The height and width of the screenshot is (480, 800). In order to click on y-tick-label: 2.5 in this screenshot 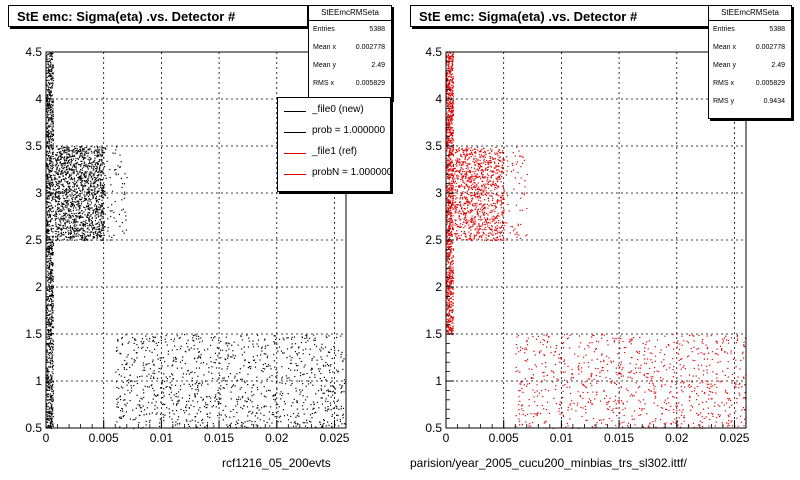, I will do `click(33, 240)`.